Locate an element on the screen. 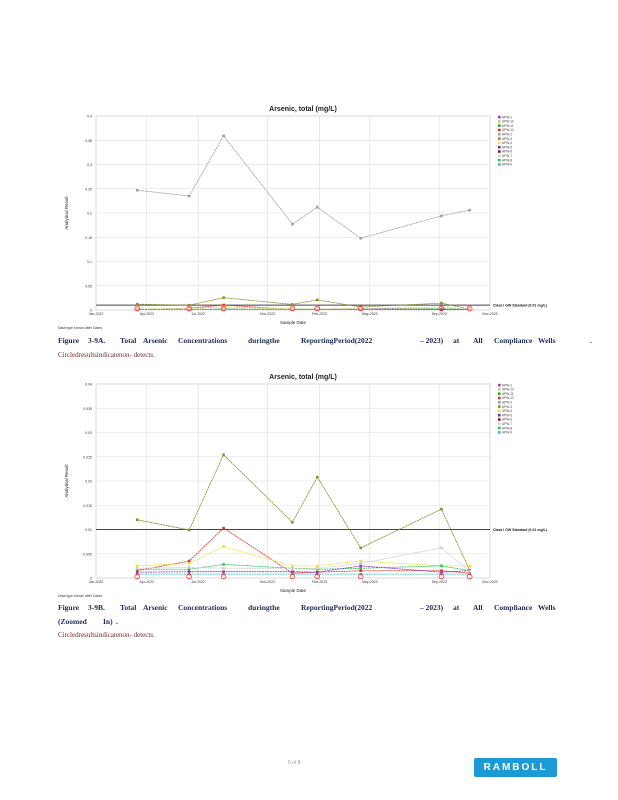 The height and width of the screenshot is (800, 618). y-tick-label: 0.1 is located at coordinates (89, 262).